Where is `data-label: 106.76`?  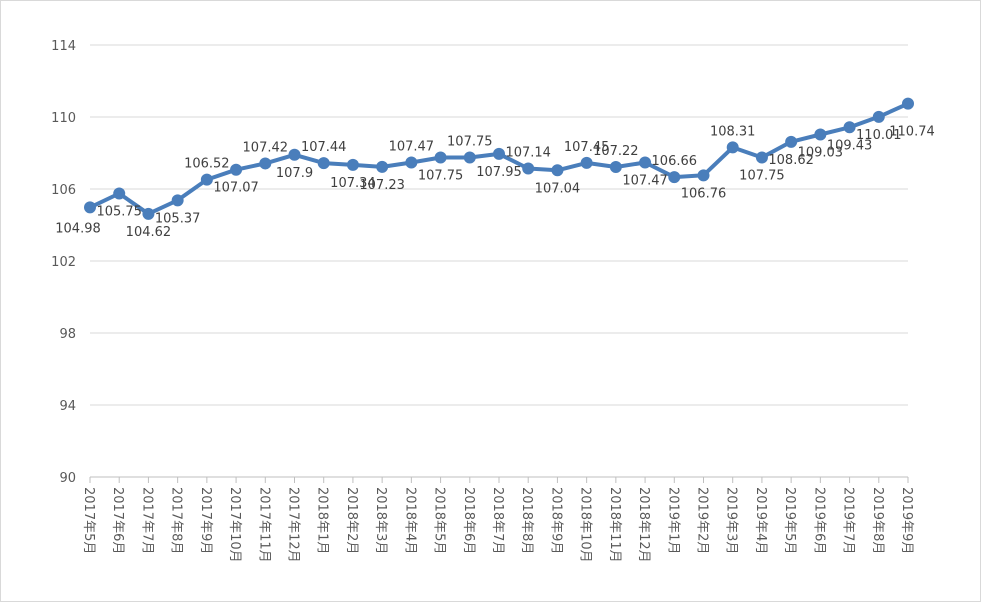 data-label: 106.76 is located at coordinates (704, 193).